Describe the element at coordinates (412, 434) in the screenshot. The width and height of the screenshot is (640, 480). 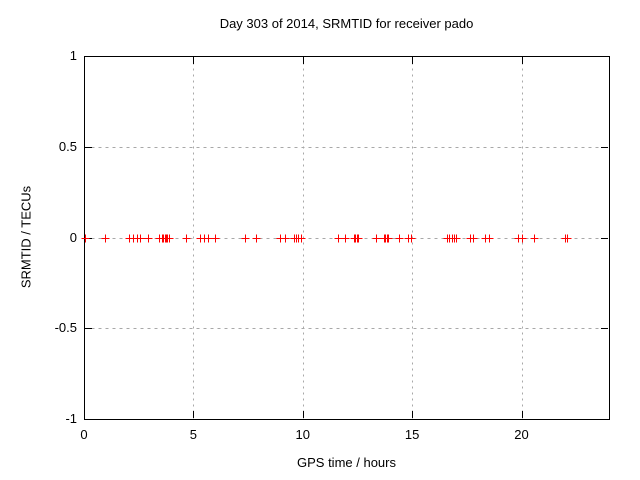
I see `x-tick-label: 15` at that location.